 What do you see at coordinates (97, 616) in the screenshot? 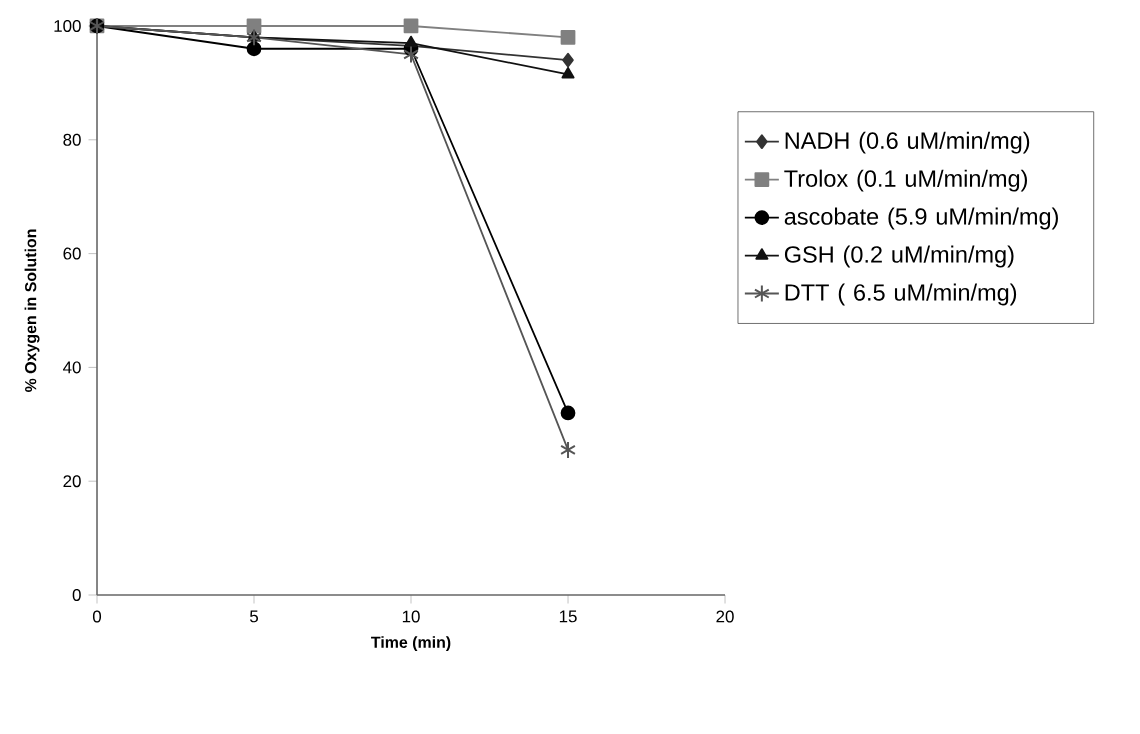
I see `x-tick-label: 0` at bounding box center [97, 616].